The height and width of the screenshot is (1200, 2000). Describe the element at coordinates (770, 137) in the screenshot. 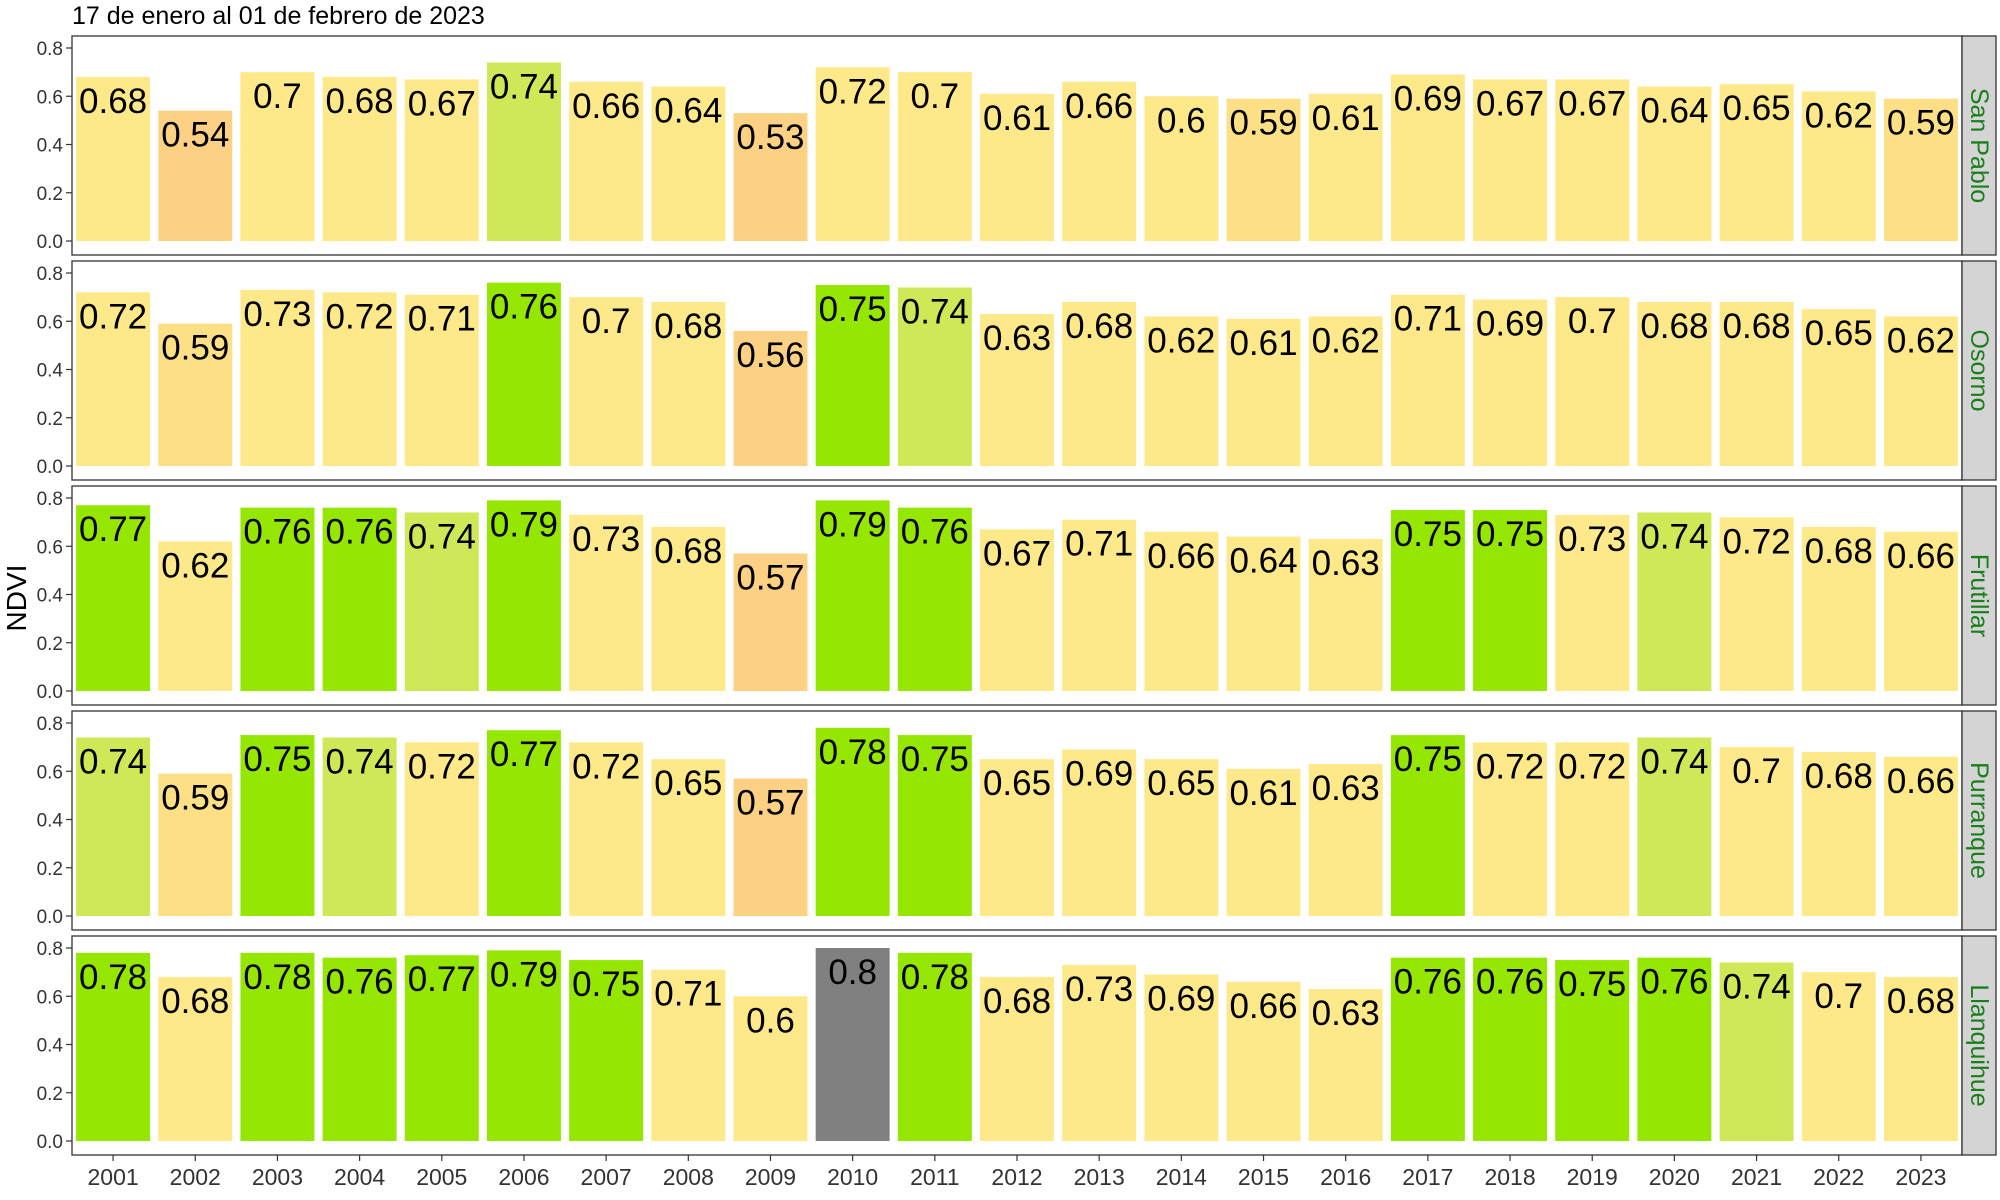

I see `data-label: 0.53` at that location.